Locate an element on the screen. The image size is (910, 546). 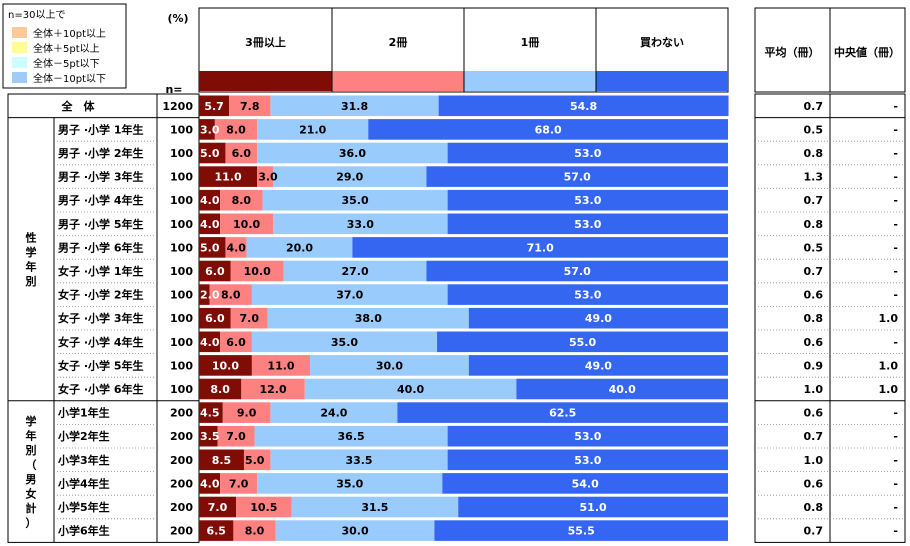
legend-label-1: 全体＋10pt以上 is located at coordinates (69, 33).